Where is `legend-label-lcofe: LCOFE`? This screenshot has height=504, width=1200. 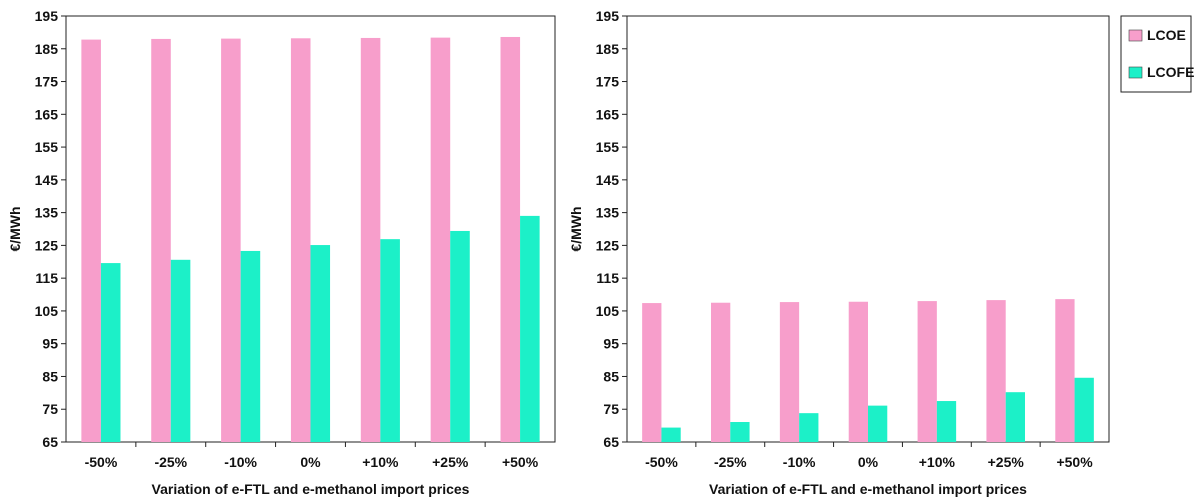 legend-label-lcofe: LCOFE is located at coordinates (1170, 72).